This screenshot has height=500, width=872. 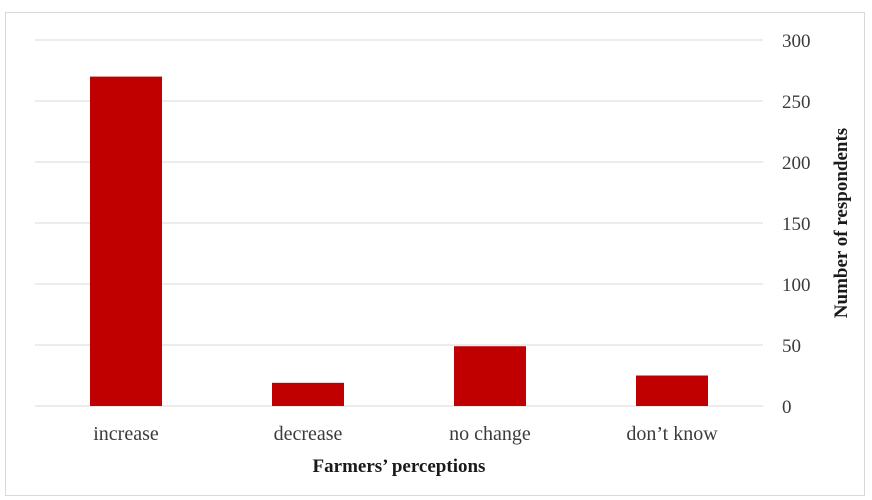 I want to click on x-tick-label: increase, so click(x=126, y=434).